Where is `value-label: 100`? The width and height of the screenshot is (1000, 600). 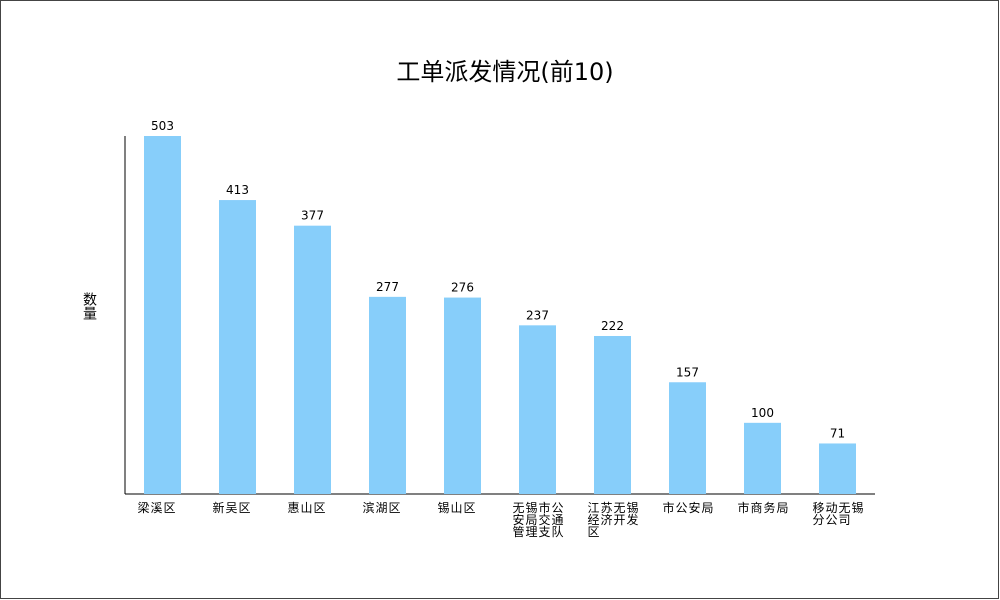 value-label: 100 is located at coordinates (762, 413).